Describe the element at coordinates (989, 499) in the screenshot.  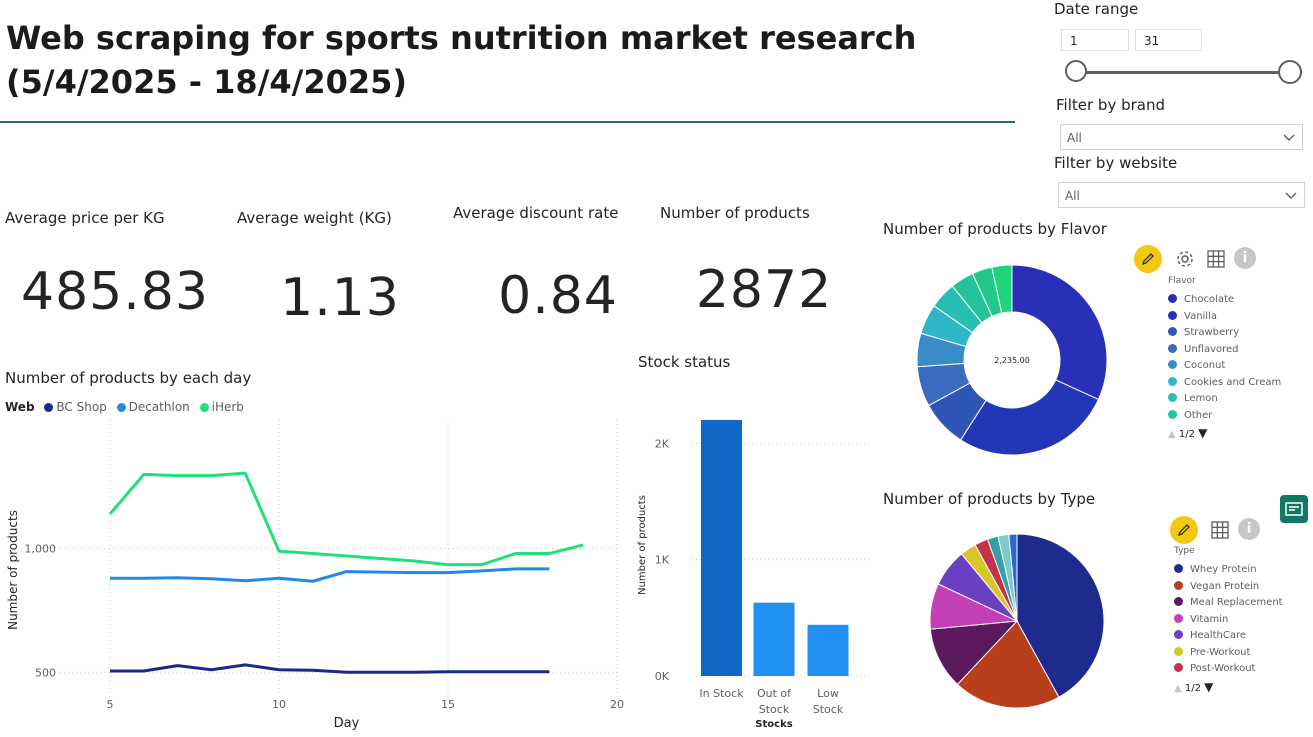
I see `pie-chart-title: Number of products by Type` at that location.